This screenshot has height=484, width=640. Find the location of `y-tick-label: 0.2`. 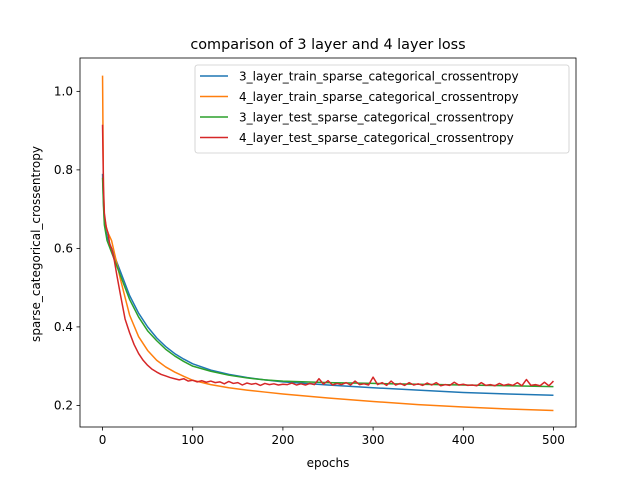

y-tick-label: 0.2 is located at coordinates (63, 406).